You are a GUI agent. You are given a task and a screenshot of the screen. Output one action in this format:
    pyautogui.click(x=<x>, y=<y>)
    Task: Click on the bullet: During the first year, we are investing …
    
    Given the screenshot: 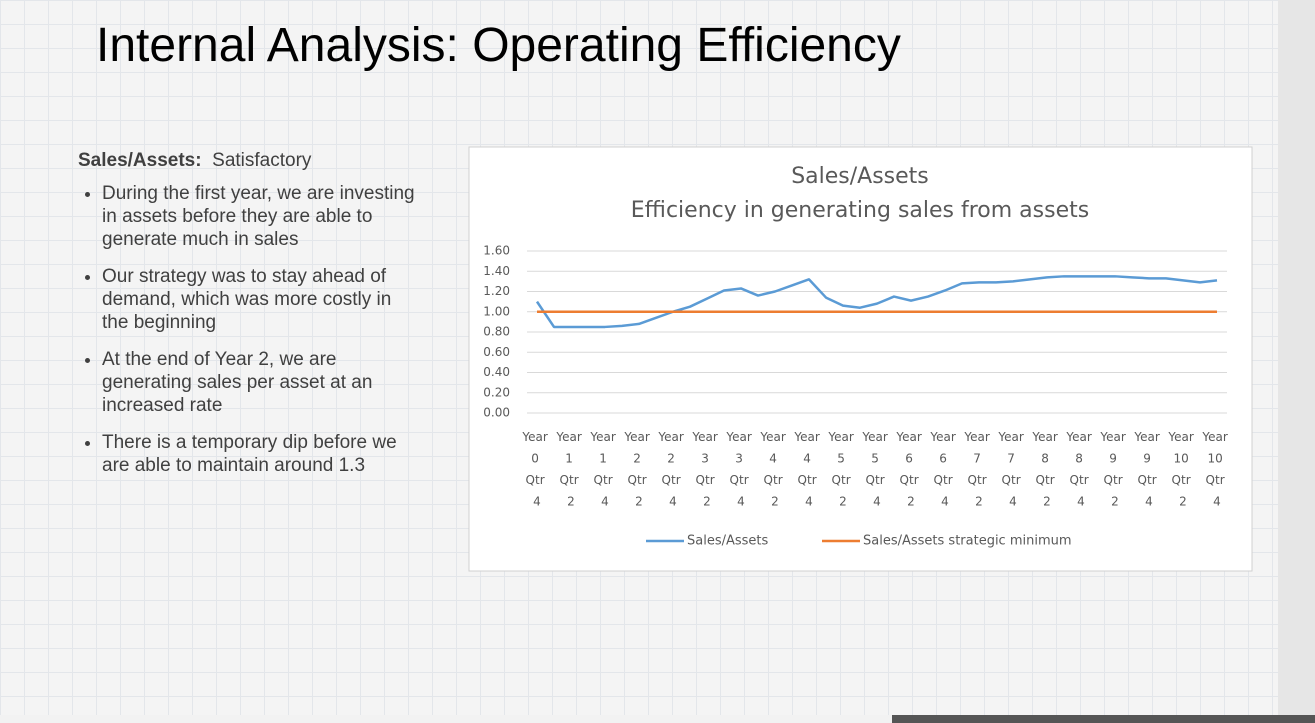 What is the action you would take?
    pyautogui.click(x=260, y=216)
    